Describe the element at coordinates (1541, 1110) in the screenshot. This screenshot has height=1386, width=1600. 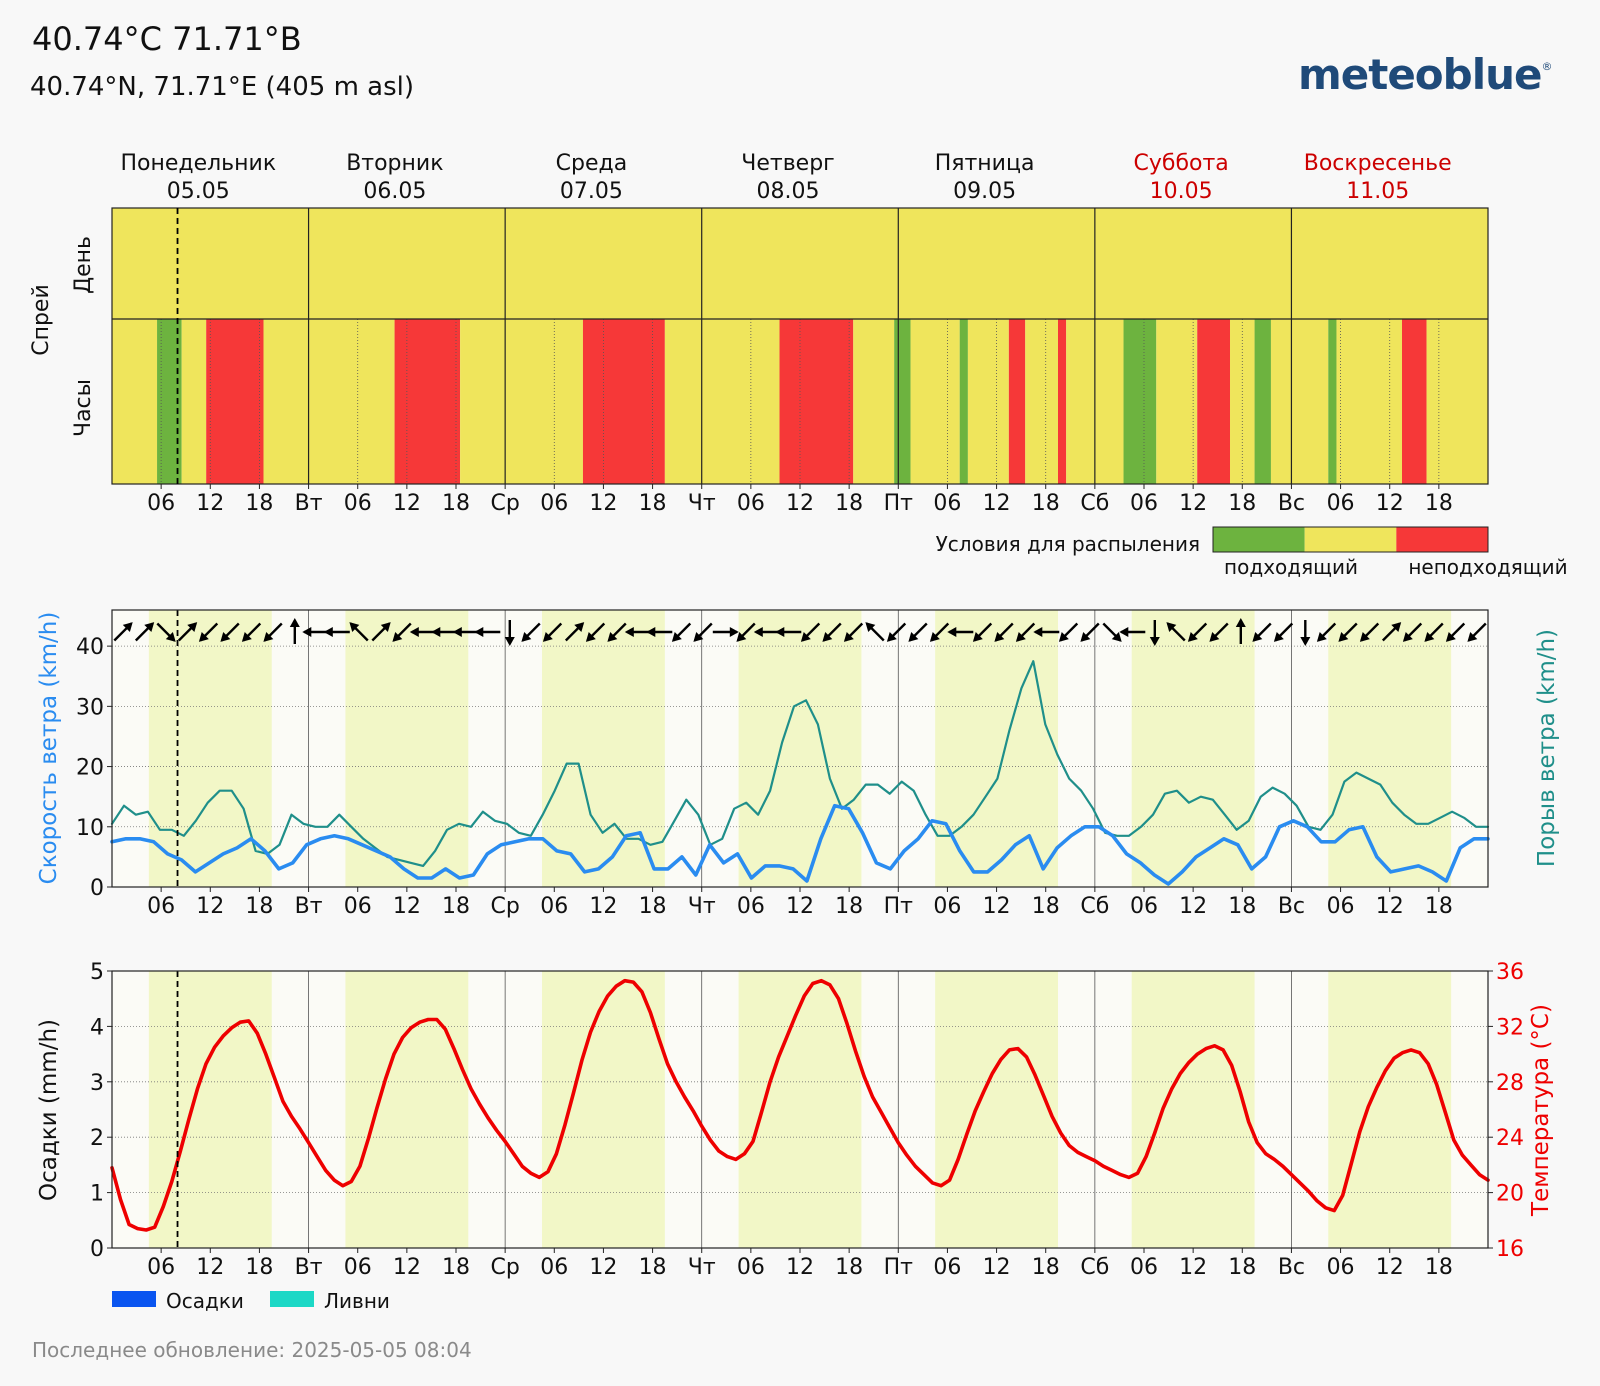
I see `temp-axis-label: Температура (°C)` at that location.